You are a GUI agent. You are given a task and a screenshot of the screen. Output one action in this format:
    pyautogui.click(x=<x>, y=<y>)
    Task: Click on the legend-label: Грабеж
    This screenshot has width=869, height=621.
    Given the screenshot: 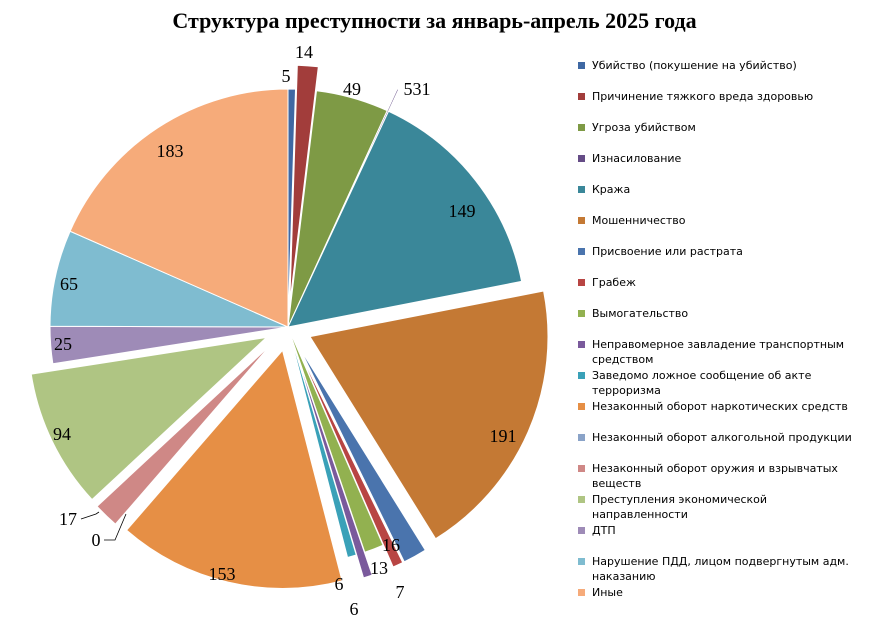 What is the action you would take?
    pyautogui.click(x=614, y=282)
    